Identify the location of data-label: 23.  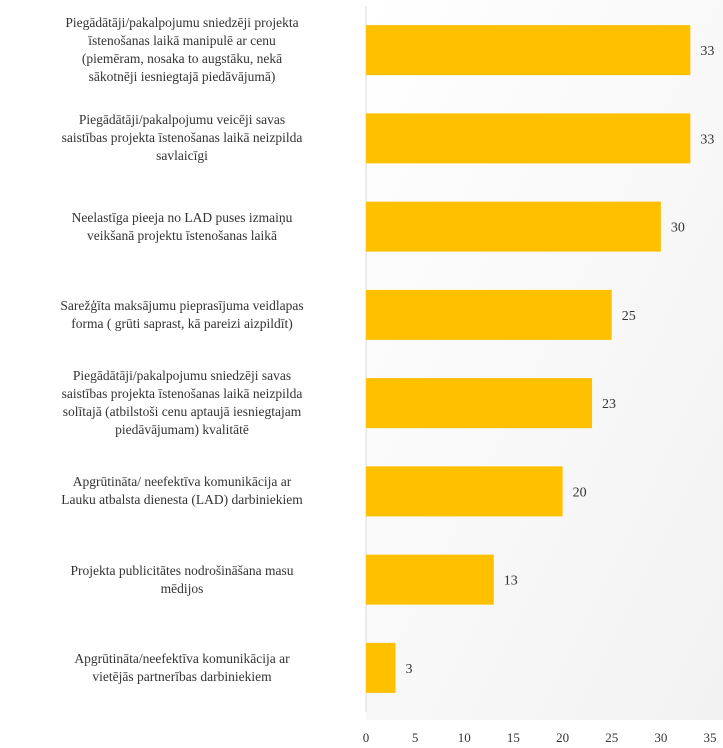
(609, 404).